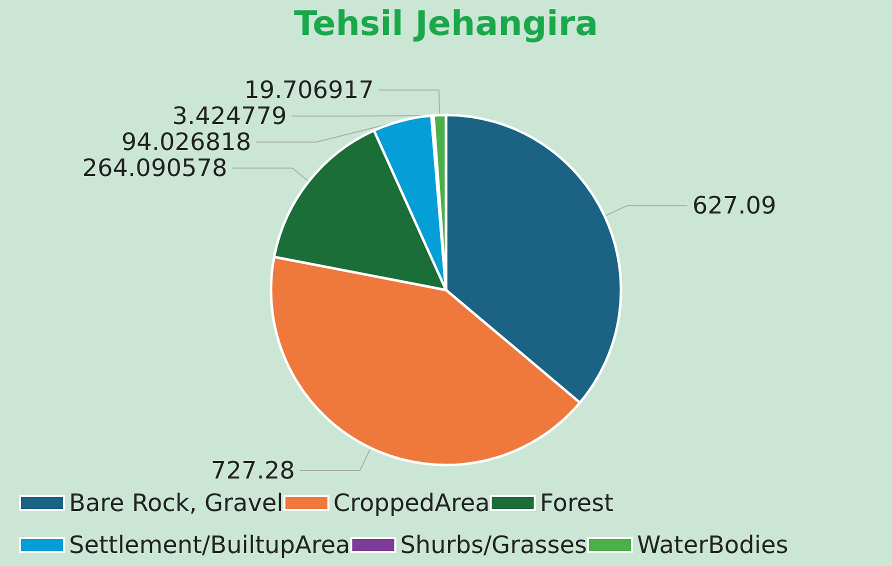 This screenshot has width=892, height=566. What do you see at coordinates (577, 503) in the screenshot?
I see `legend-label: Forest` at bounding box center [577, 503].